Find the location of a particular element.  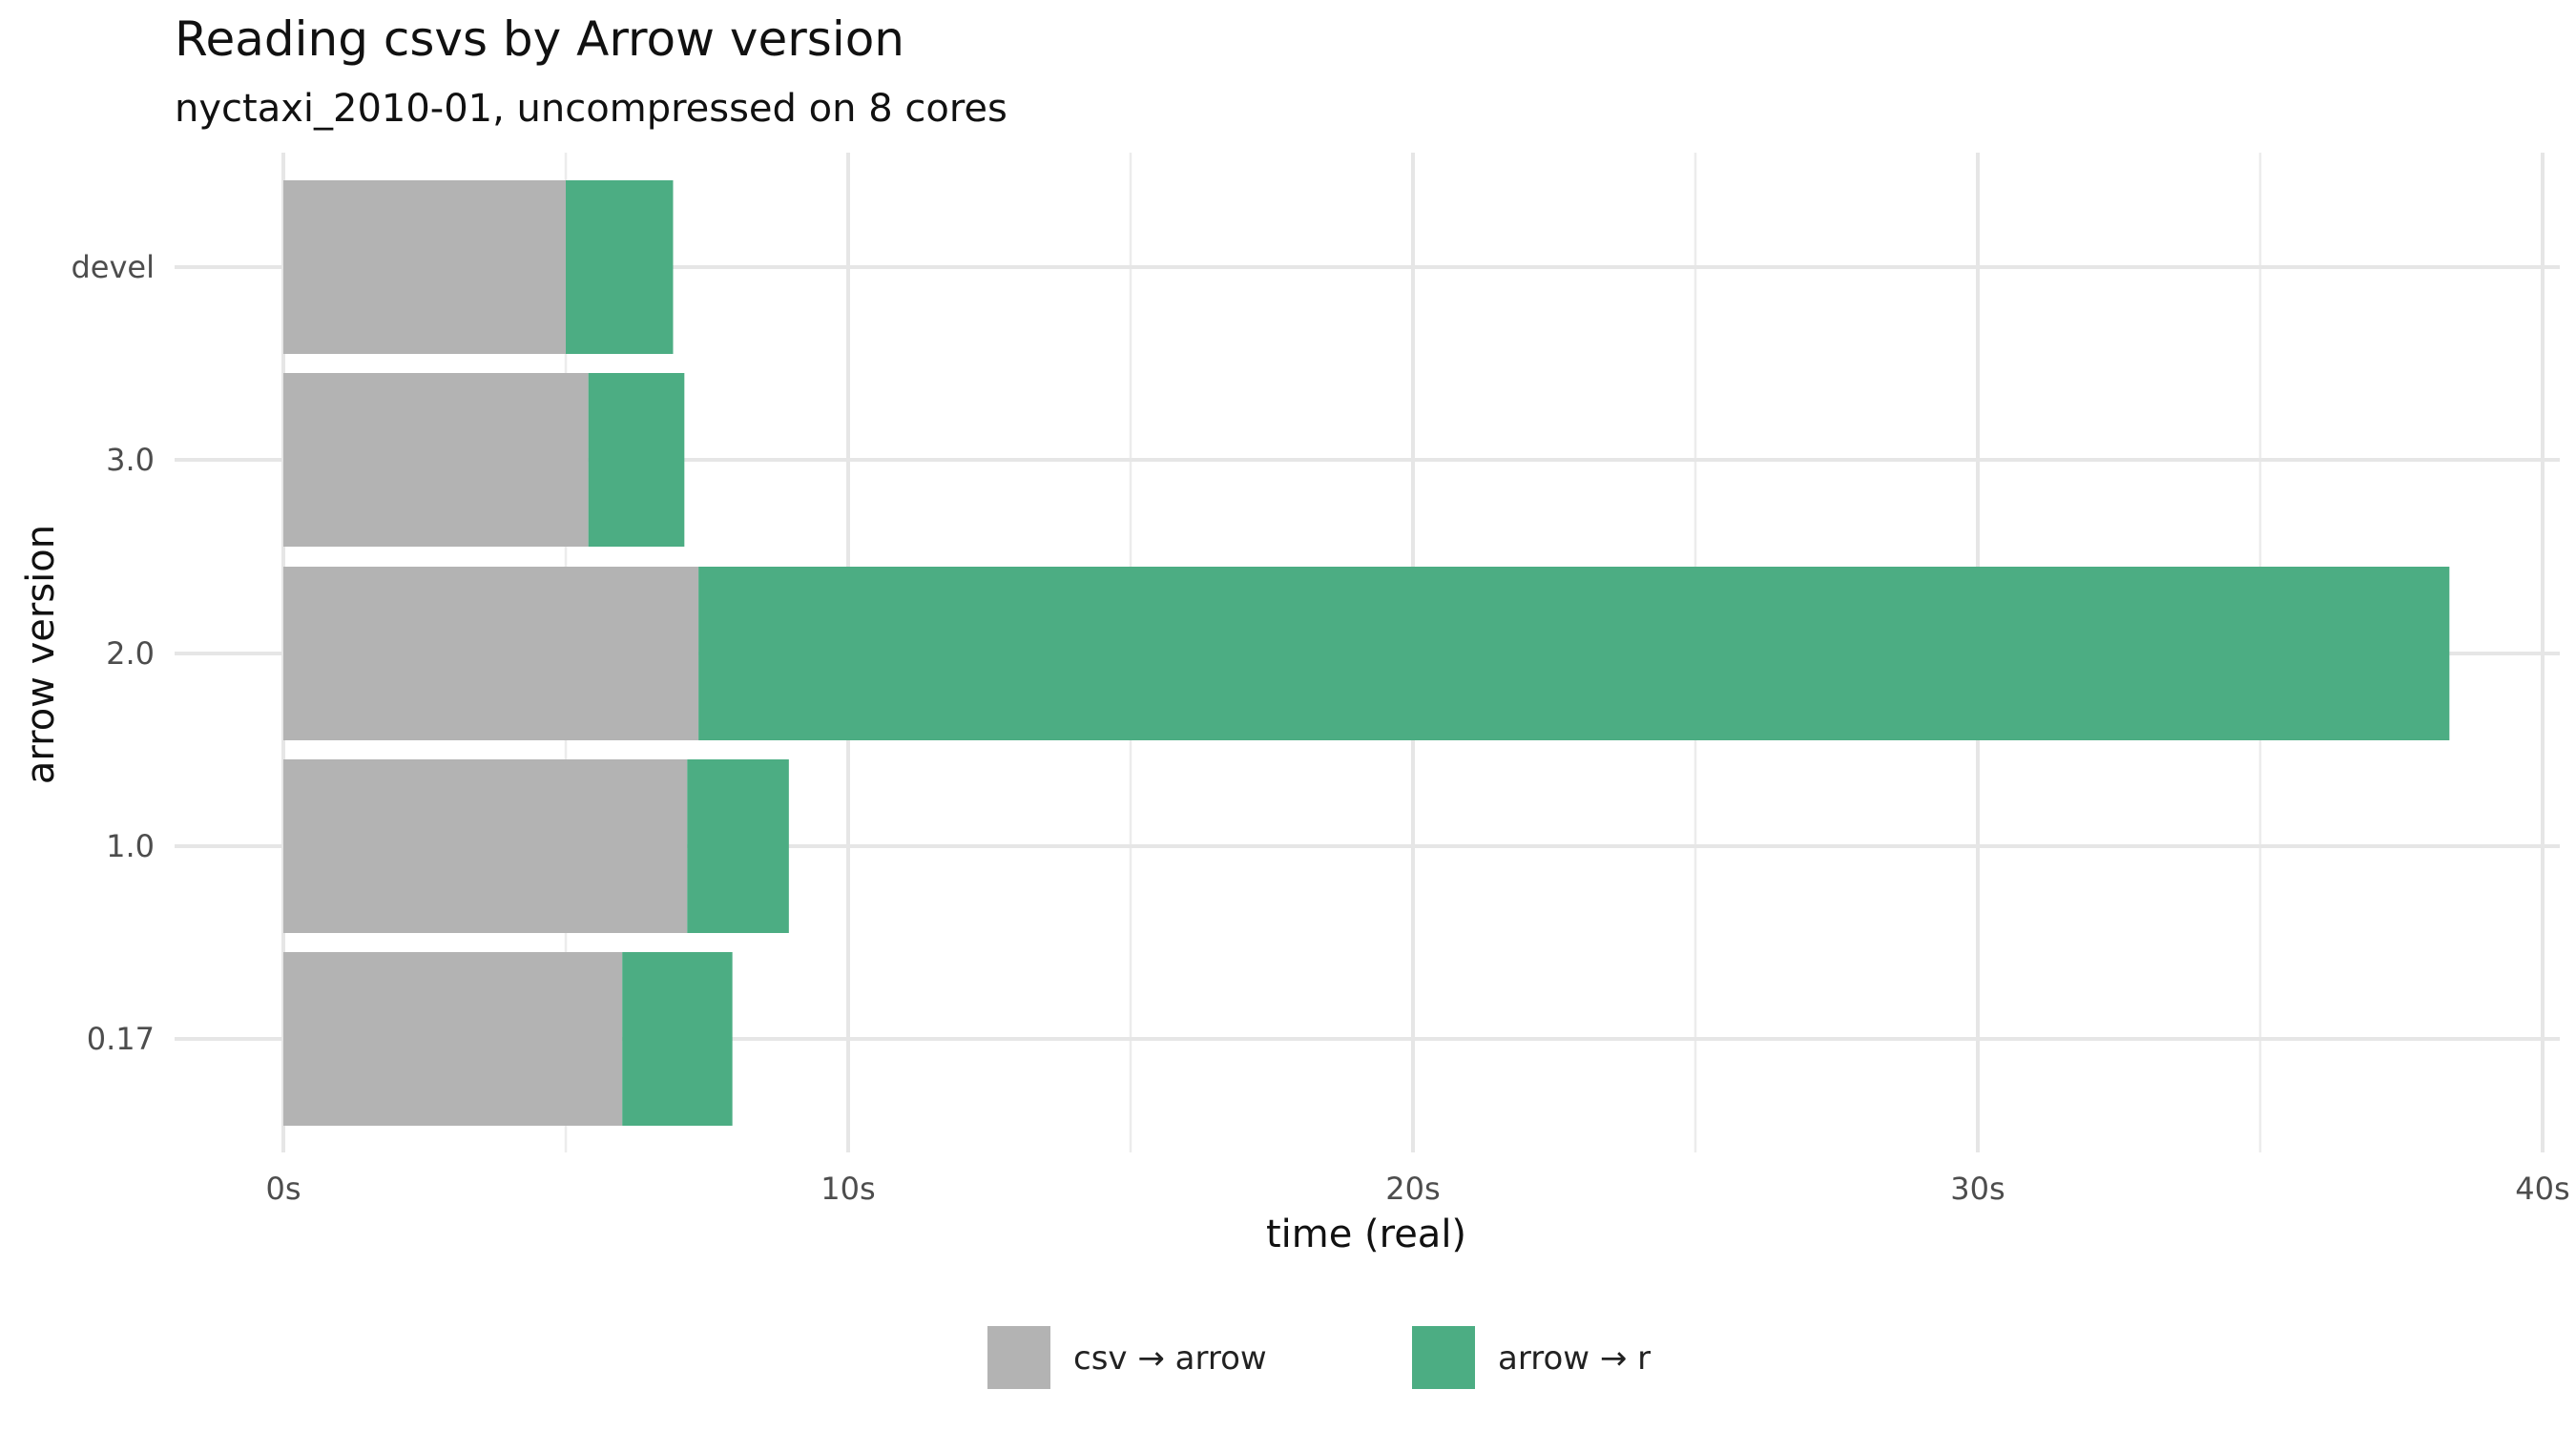

legend-label-arrow-to-r: arrow → r is located at coordinates (1574, 1358).